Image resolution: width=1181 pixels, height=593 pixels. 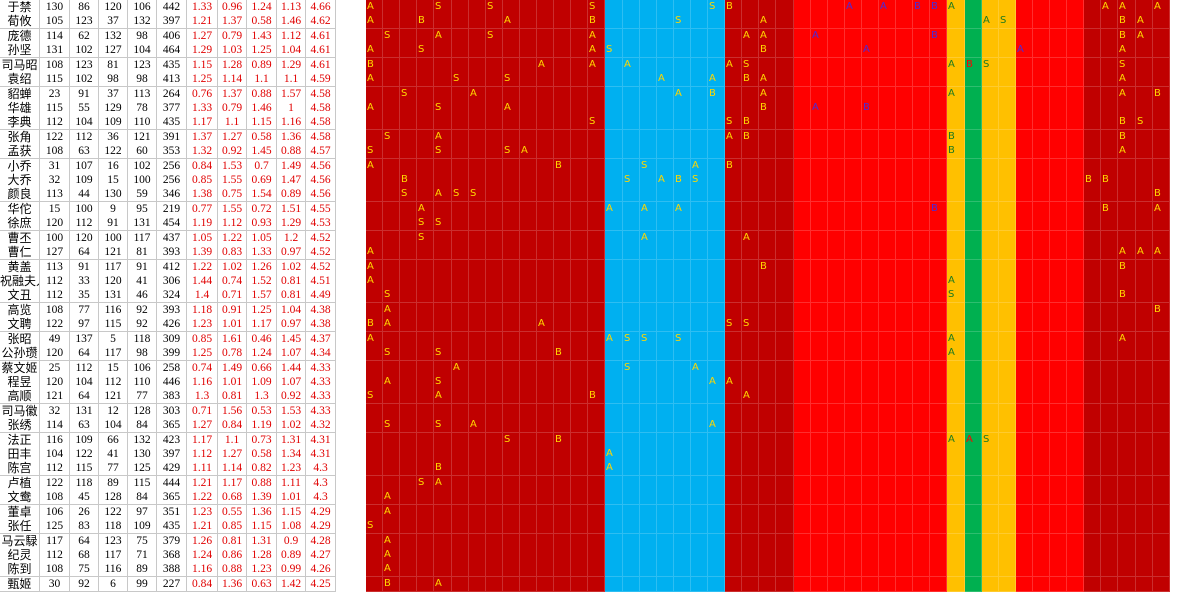 What do you see at coordinates (55, 79) in the screenshot?
I see `stat-cell: 115` at bounding box center [55, 79].